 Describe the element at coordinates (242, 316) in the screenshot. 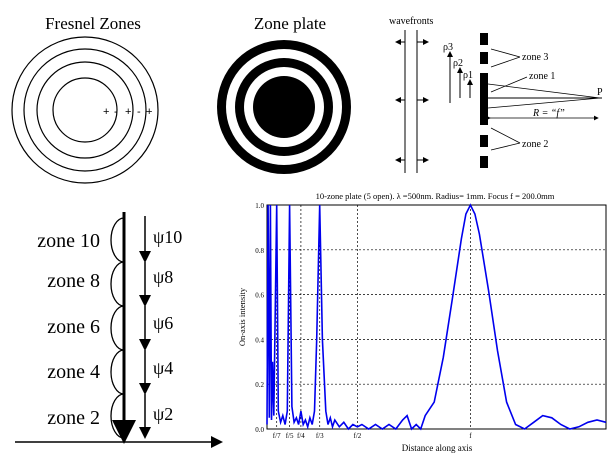

I see `y-axis-label: On-axis intensity` at that location.